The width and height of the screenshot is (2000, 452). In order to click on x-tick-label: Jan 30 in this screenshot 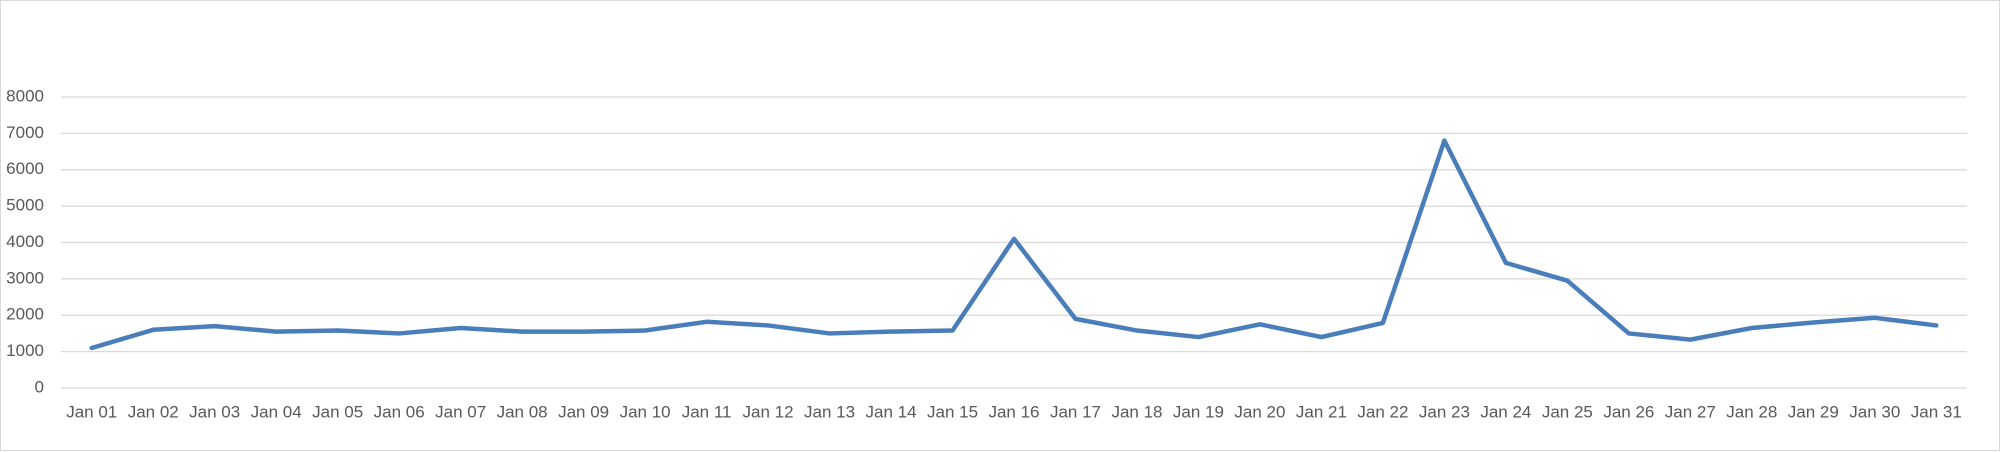, I will do `click(1874, 411)`.